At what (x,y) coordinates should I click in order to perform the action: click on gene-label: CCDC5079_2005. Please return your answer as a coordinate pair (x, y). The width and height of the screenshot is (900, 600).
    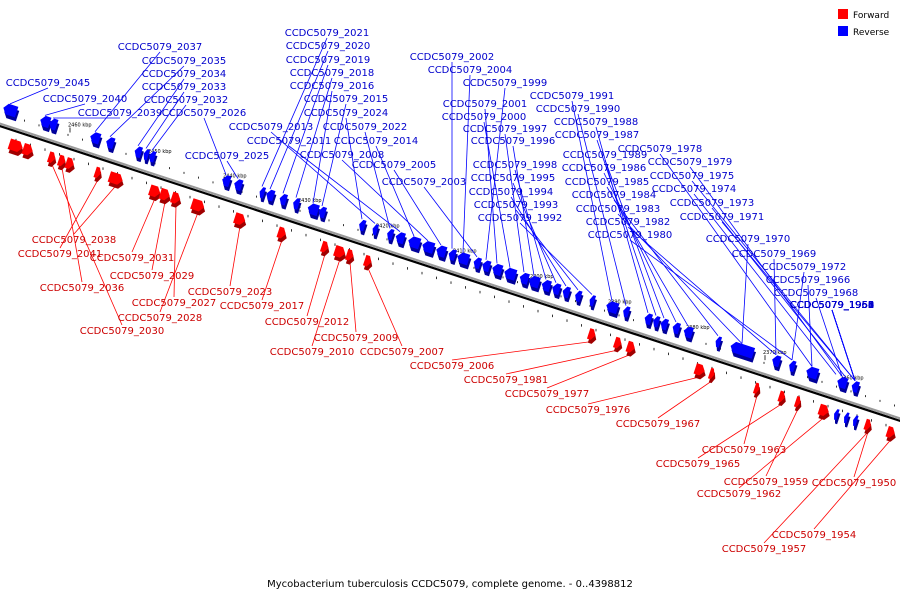
    Looking at the image, I should click on (394, 165).